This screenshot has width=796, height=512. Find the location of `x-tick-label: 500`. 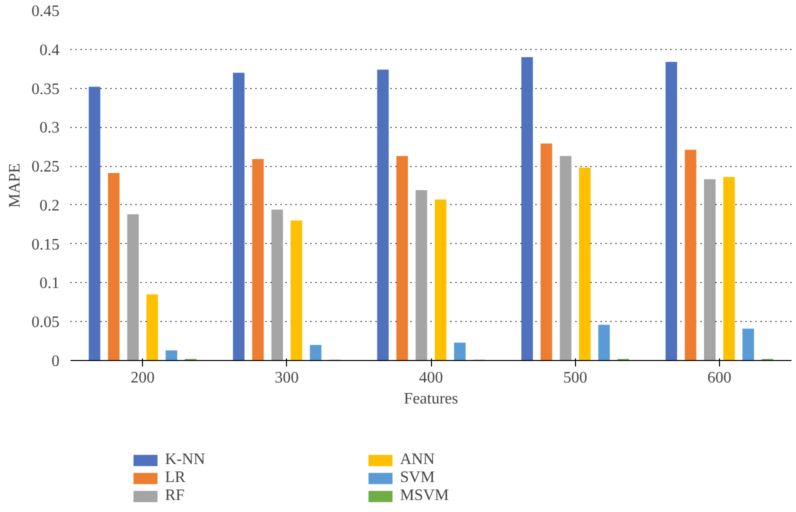

x-tick-label: 500 is located at coordinates (575, 378).